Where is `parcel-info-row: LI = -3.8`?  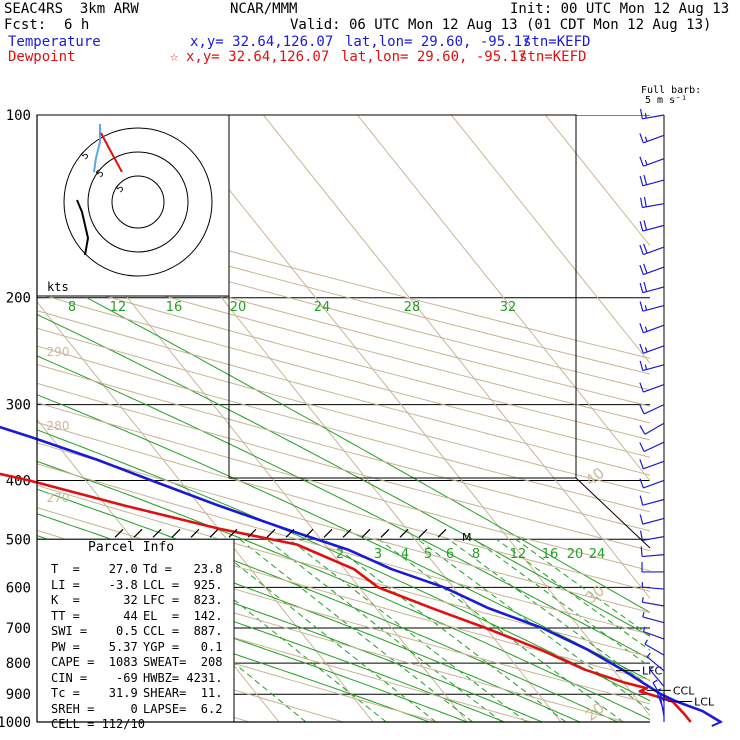 parcel-info-row: LI = -3.8 is located at coordinates (94, 584).